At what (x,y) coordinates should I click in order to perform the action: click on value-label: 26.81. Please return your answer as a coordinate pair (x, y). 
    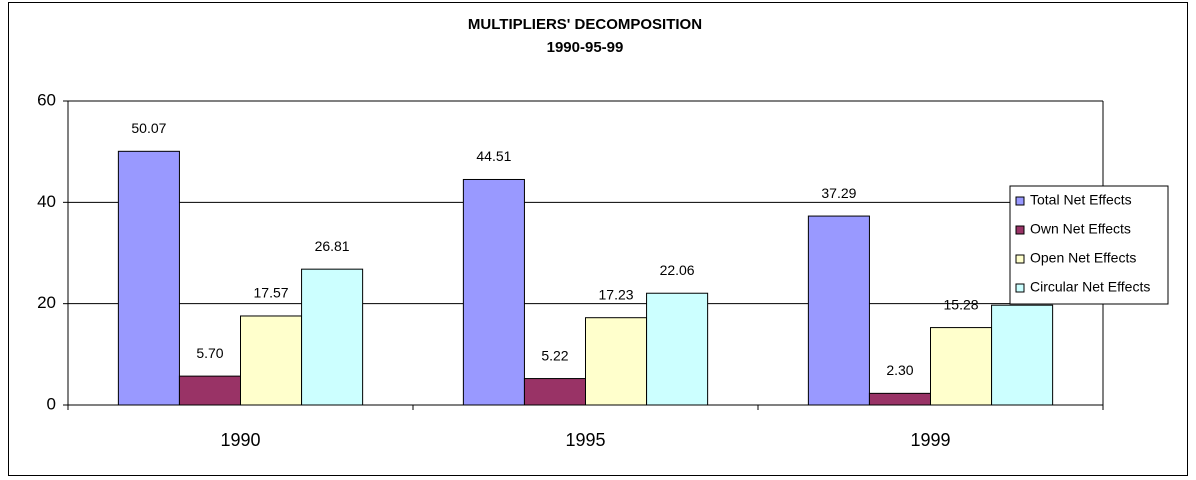
    Looking at the image, I should click on (332, 246).